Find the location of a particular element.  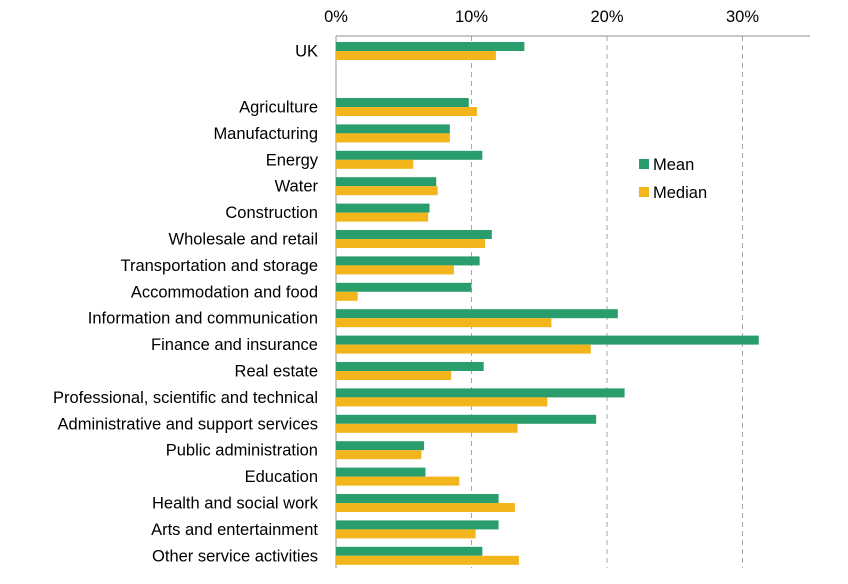

category-label: Accommodation and food is located at coordinates (224, 292).